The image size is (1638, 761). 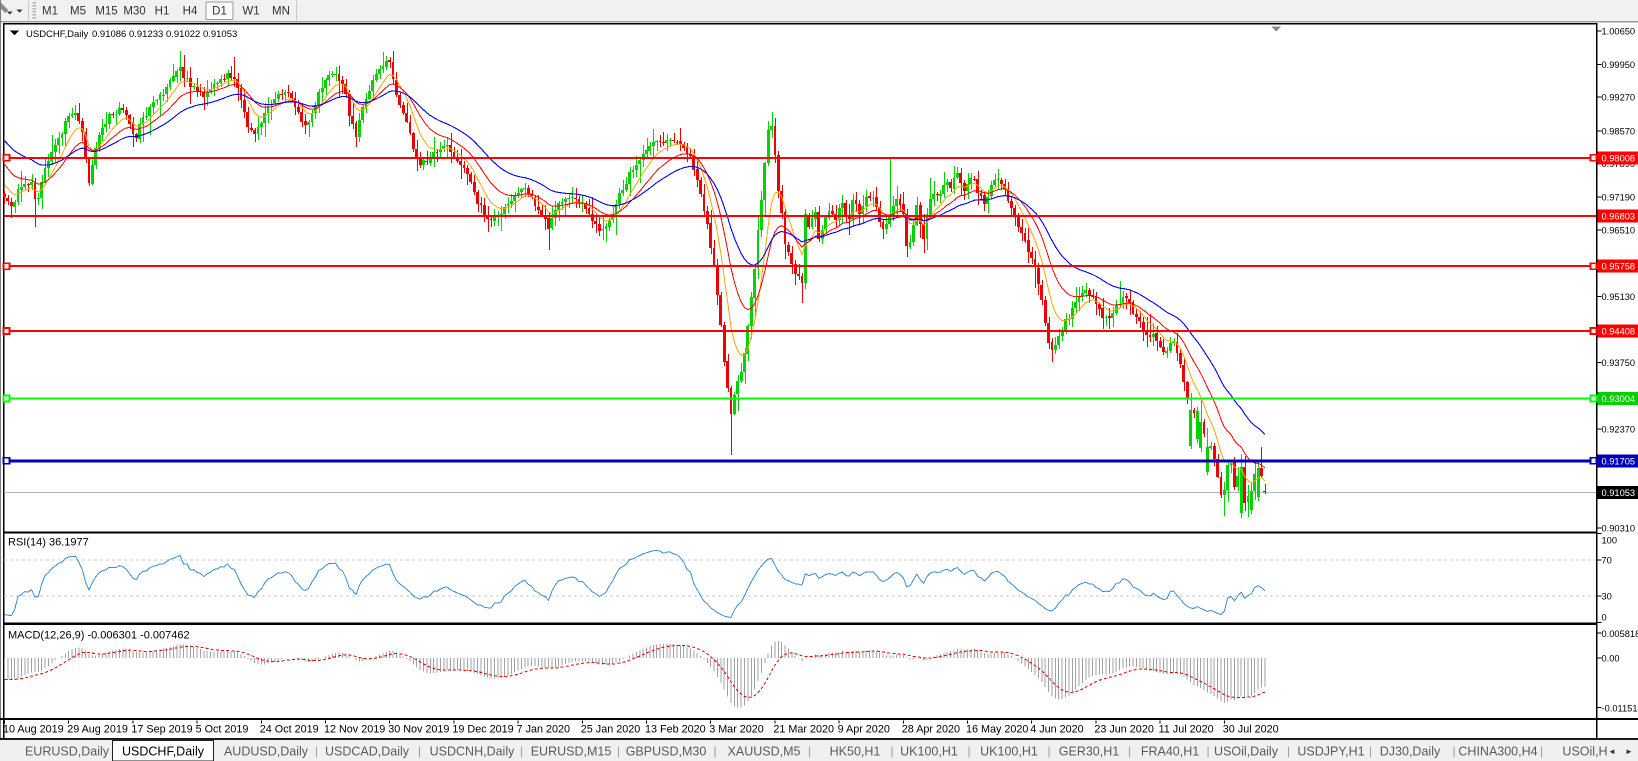 What do you see at coordinates (1607, 561) in the screenshot?
I see `svg-text: 70` at bounding box center [1607, 561].